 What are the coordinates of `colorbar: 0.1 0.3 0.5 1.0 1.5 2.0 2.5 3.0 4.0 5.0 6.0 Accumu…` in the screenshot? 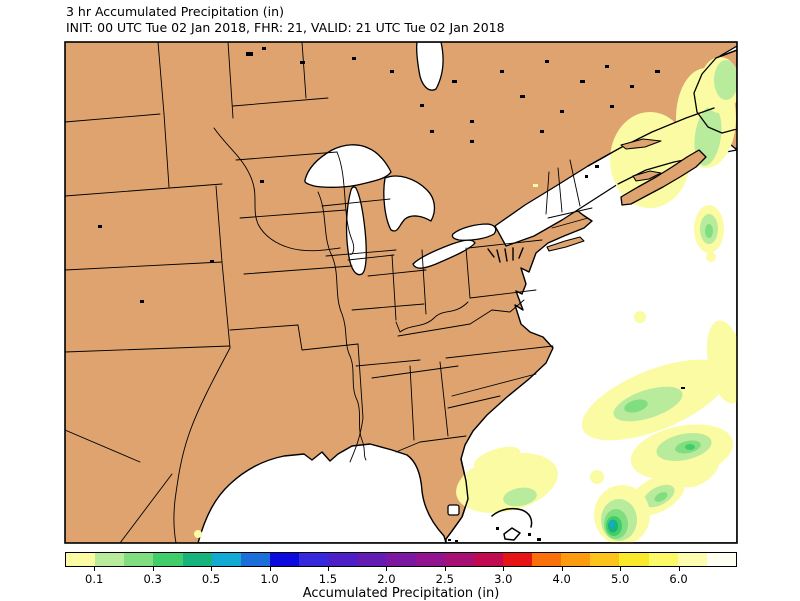 It's located at (401, 576).